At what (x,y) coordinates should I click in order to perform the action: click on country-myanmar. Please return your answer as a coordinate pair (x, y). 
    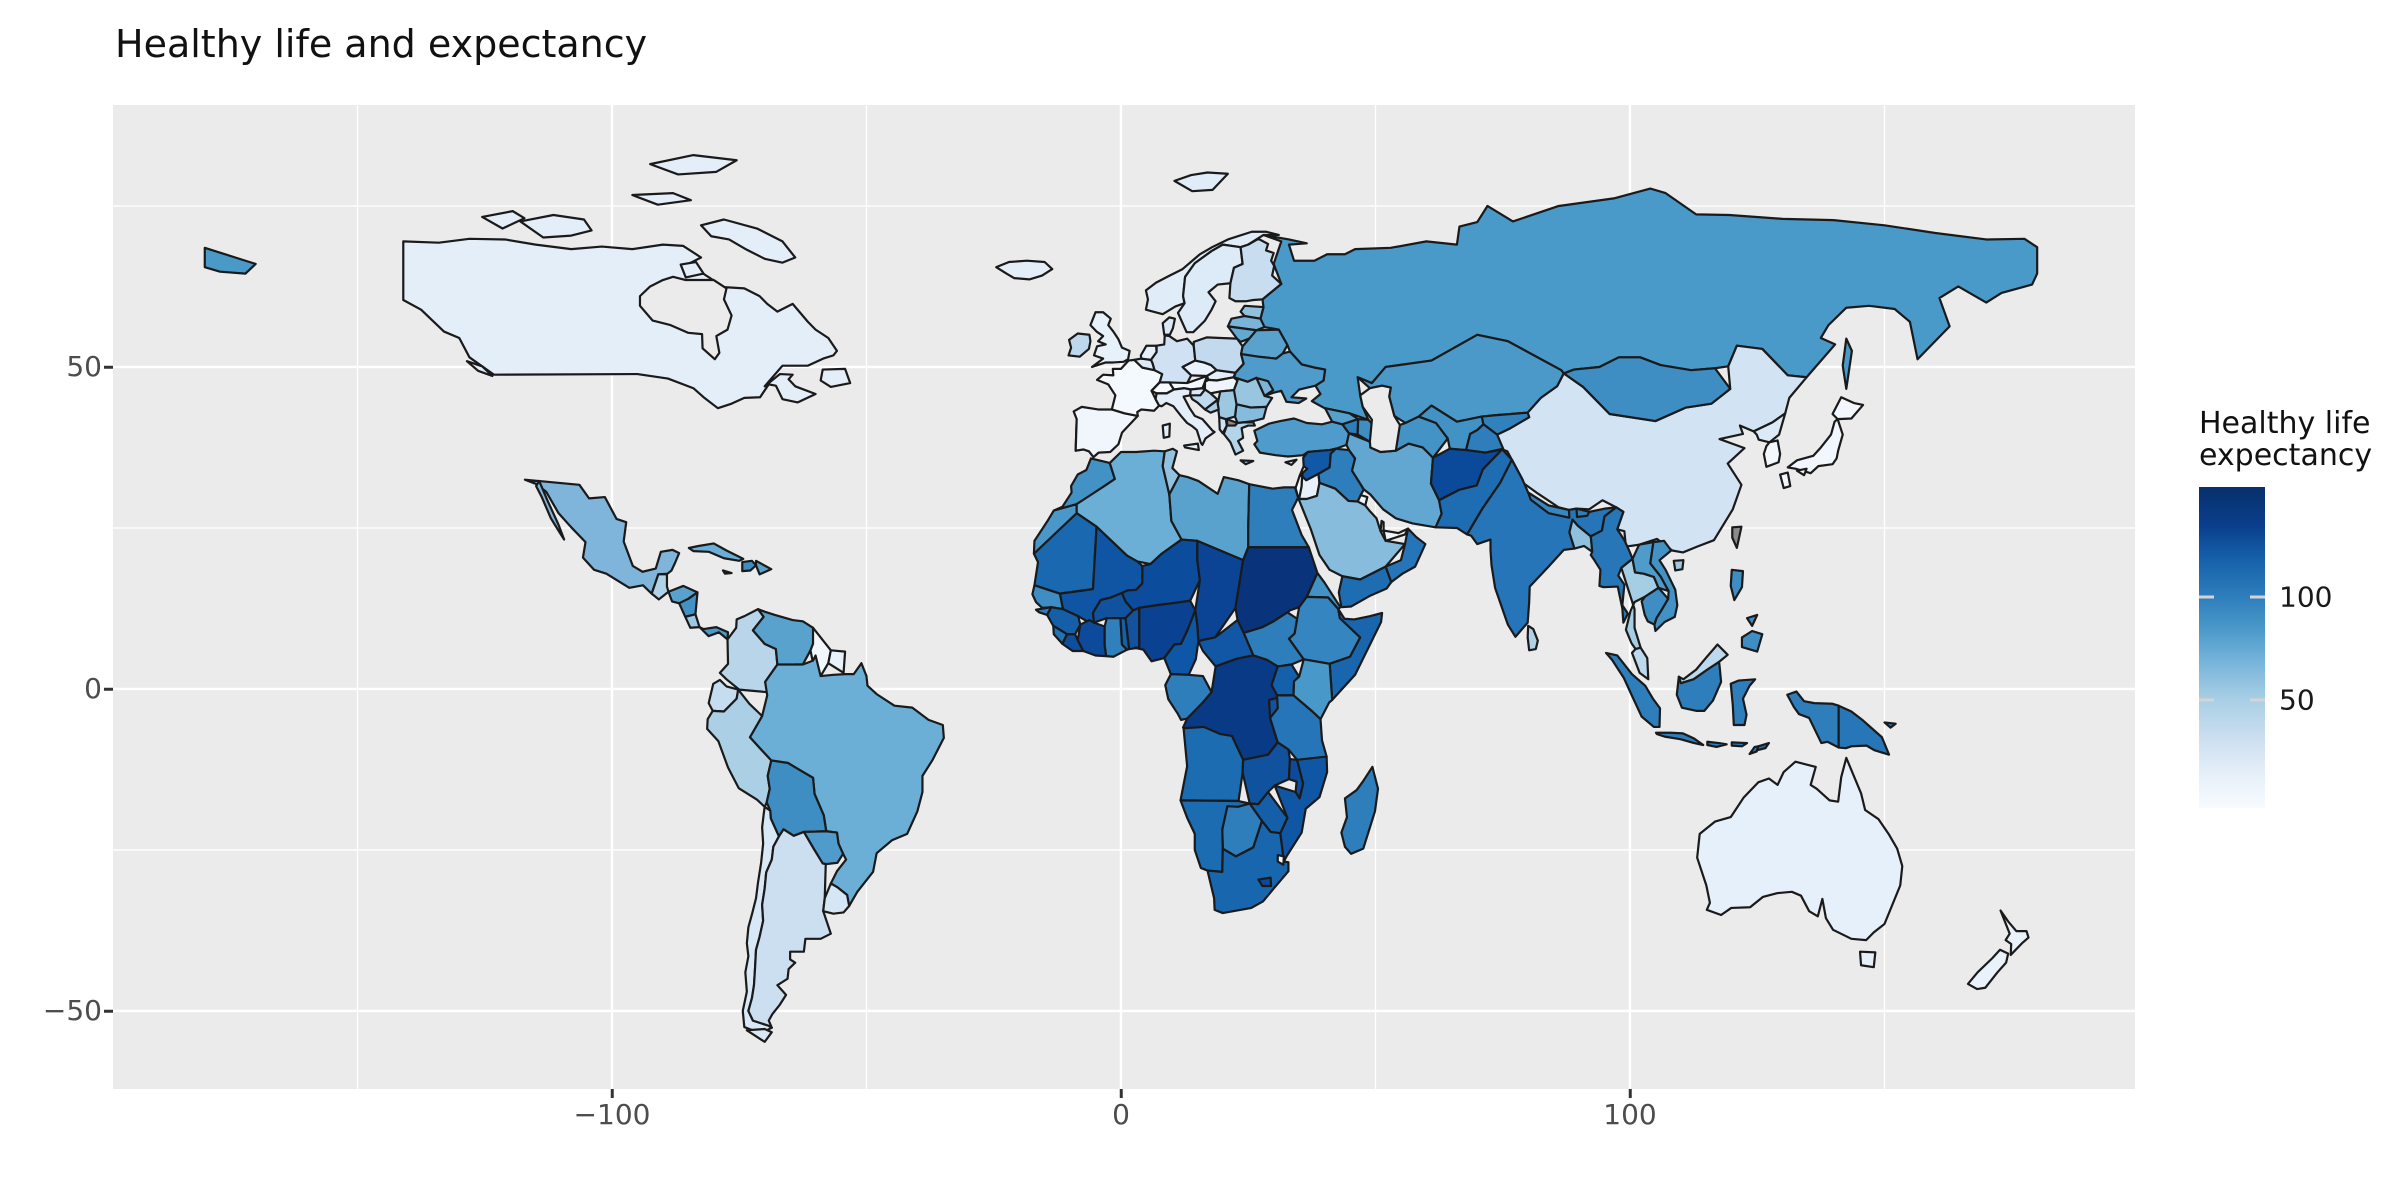
    Looking at the image, I should click on (1612, 564).